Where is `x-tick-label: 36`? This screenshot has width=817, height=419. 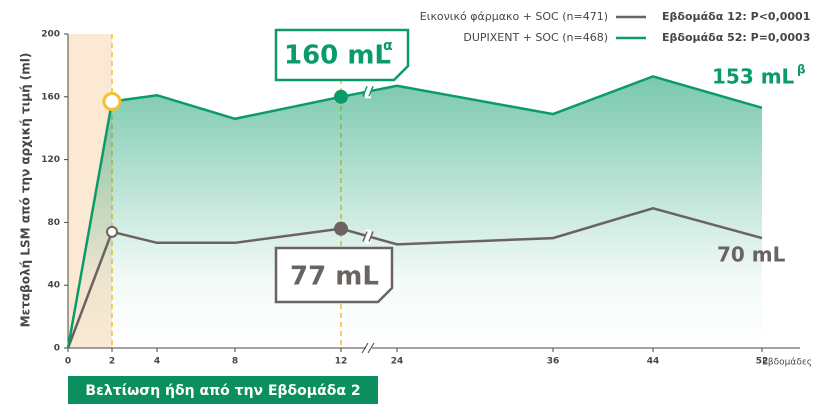
x-tick-label: 36 is located at coordinates (553, 362).